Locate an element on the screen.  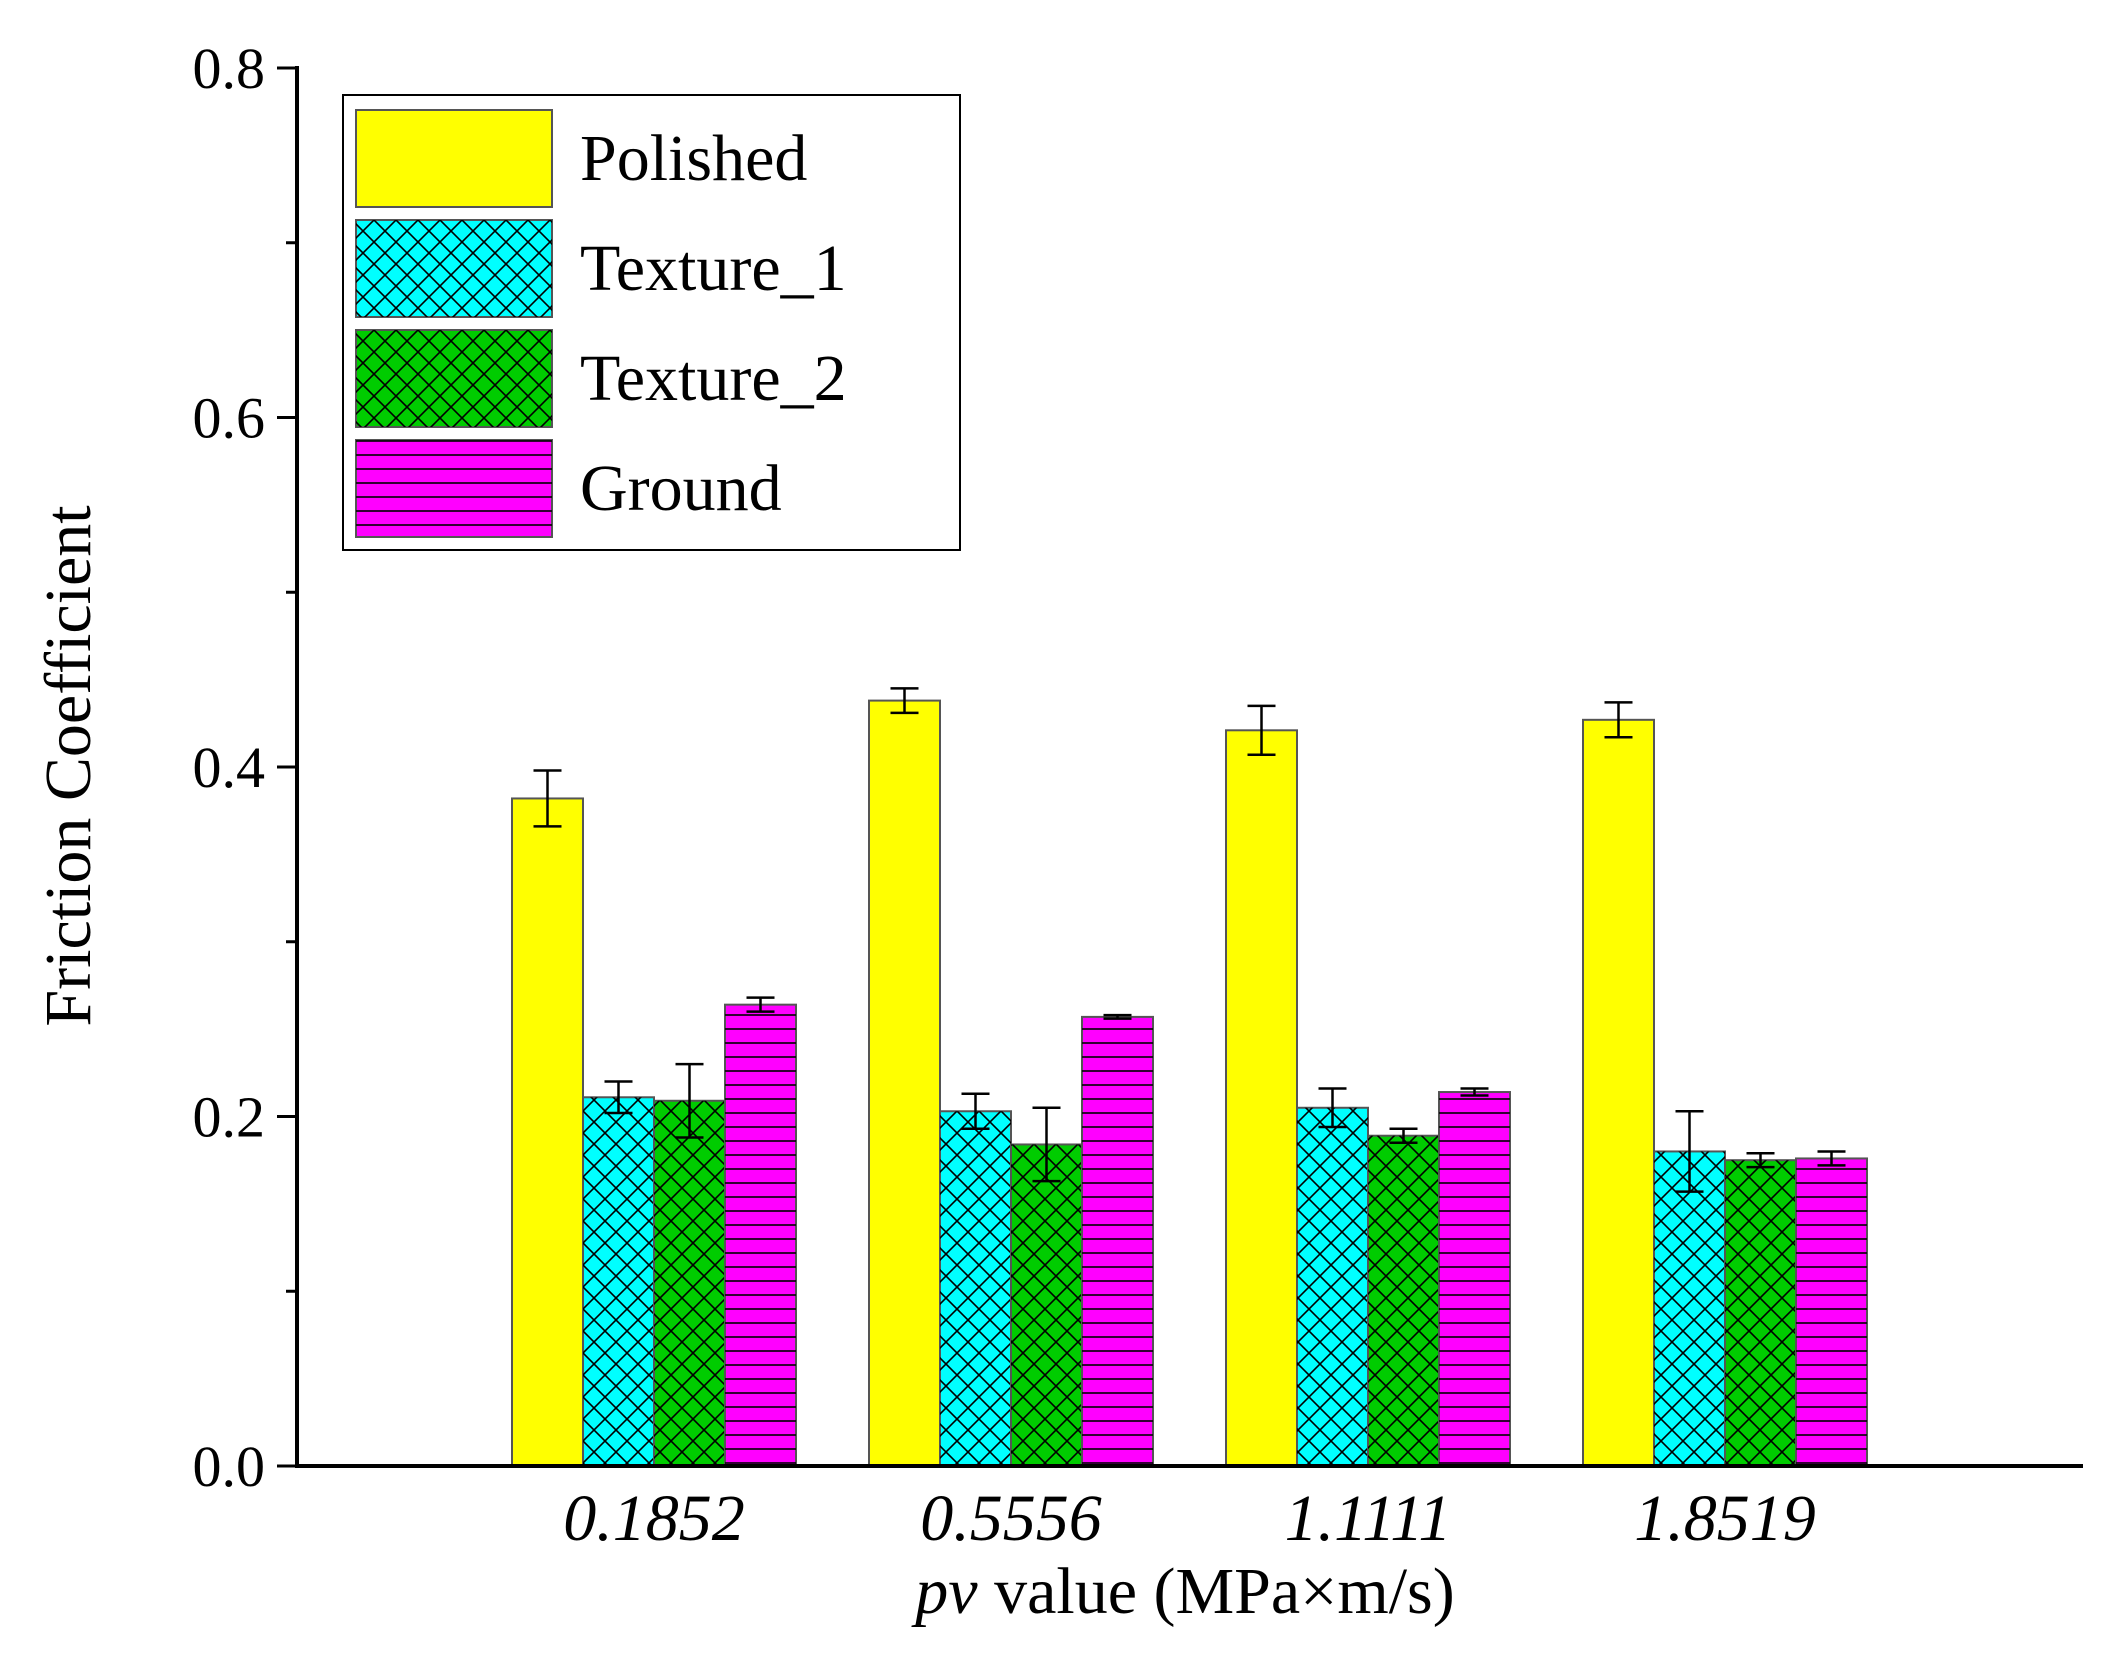
x-category-label: 1.8519 is located at coordinates (1725, 1518).